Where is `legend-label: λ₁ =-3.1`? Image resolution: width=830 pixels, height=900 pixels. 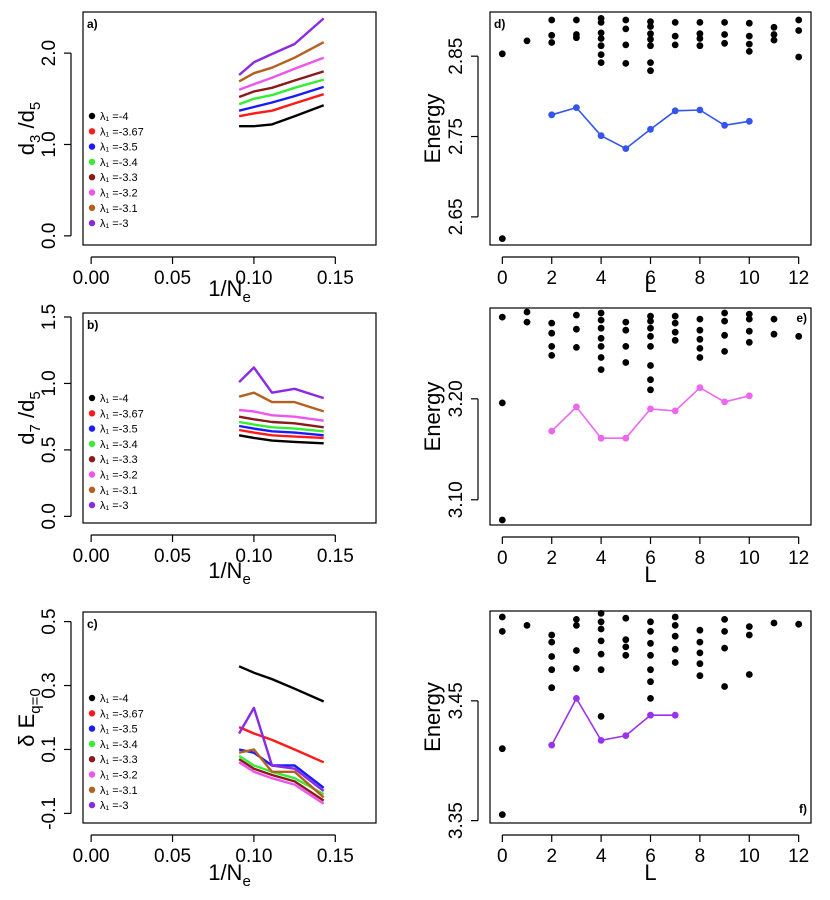 legend-label: λ₁ =-3.1 is located at coordinates (119, 491).